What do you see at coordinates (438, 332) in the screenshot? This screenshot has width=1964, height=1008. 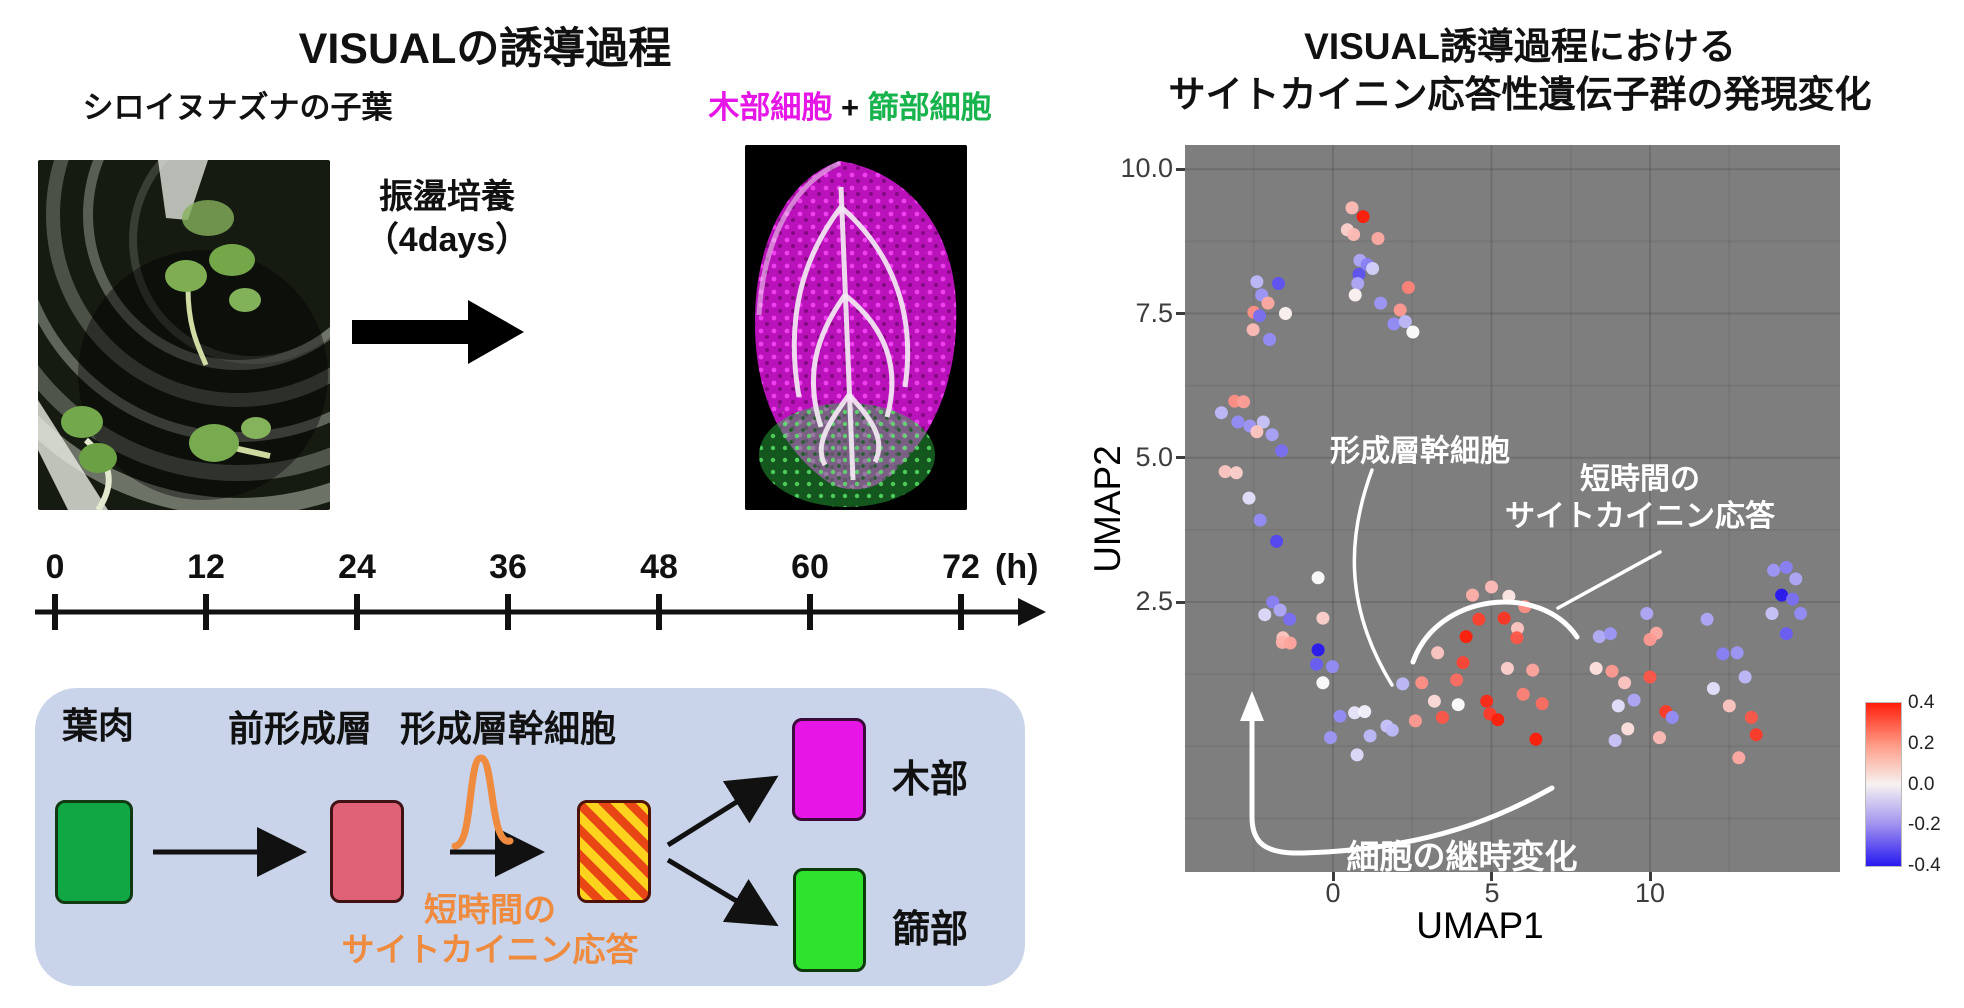 I see `big-right-arrow-icon` at bounding box center [438, 332].